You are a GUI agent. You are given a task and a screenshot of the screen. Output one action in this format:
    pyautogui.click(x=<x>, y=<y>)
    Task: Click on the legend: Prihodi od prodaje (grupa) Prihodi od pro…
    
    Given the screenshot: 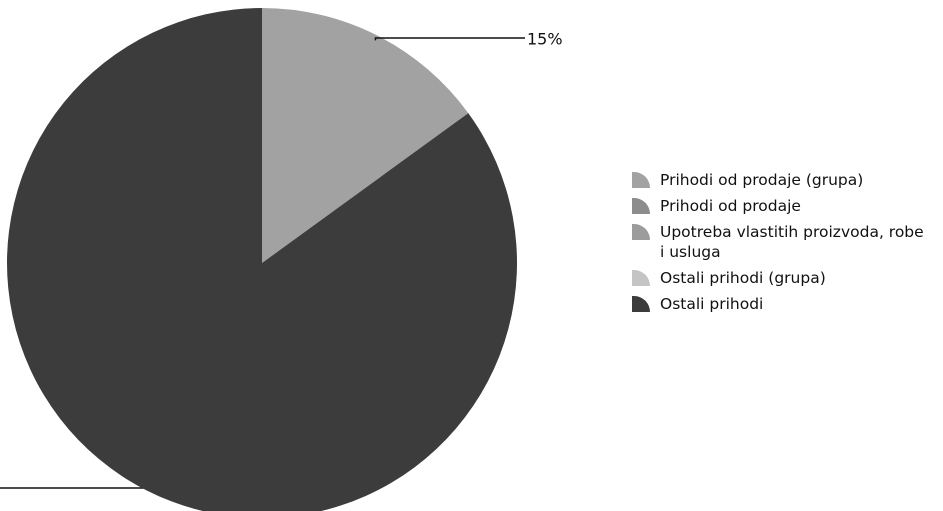 What is the action you would take?
    pyautogui.click(x=782, y=245)
    